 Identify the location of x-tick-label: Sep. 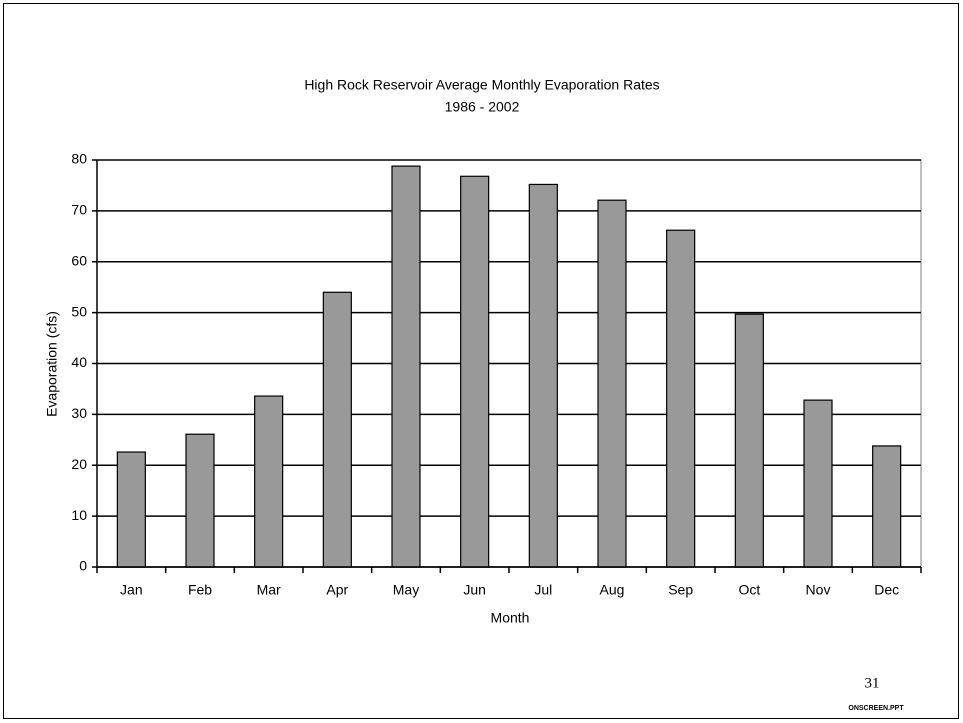
(680, 590).